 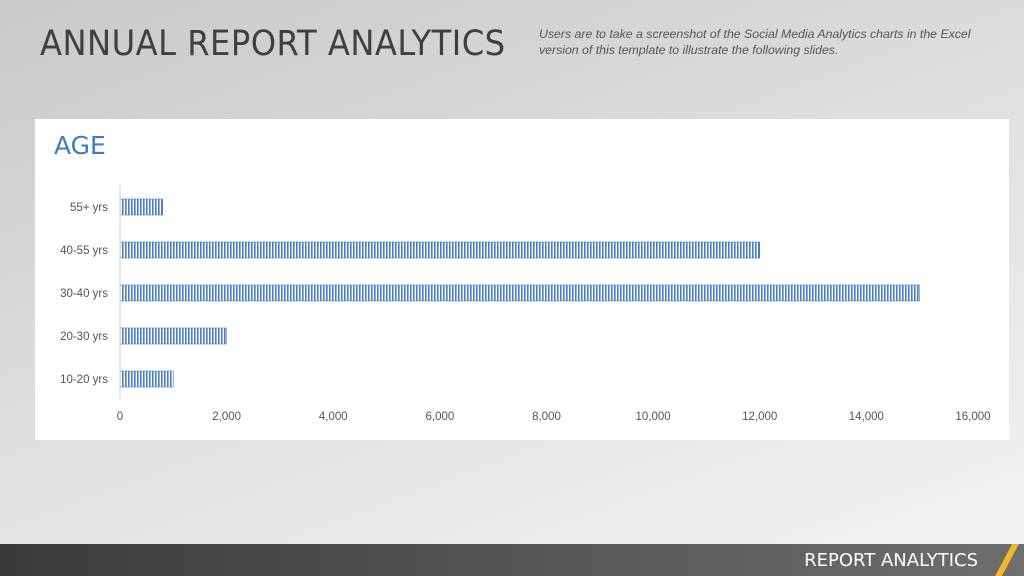 I want to click on slide-title: ANNUAL REPORT ANALYTICS, so click(x=273, y=44).